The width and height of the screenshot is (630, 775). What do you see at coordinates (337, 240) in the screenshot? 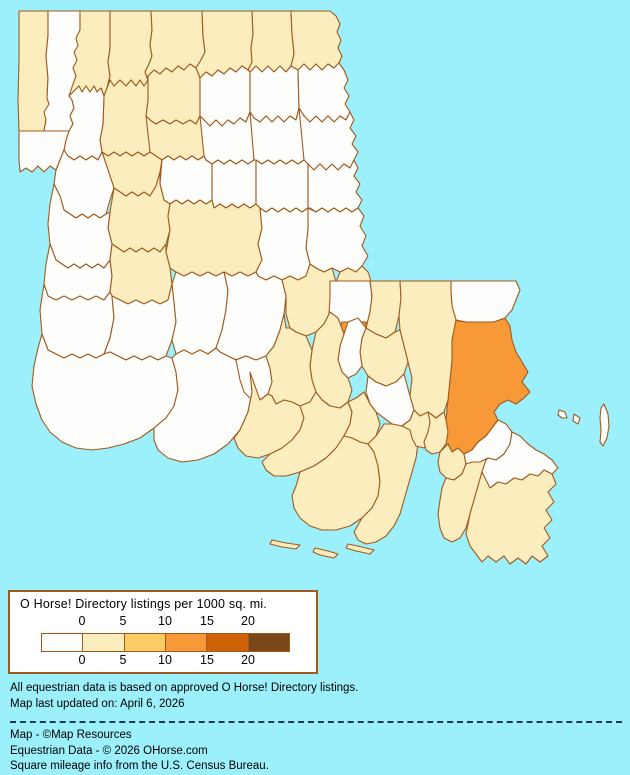
I see `parish-concordia` at bounding box center [337, 240].